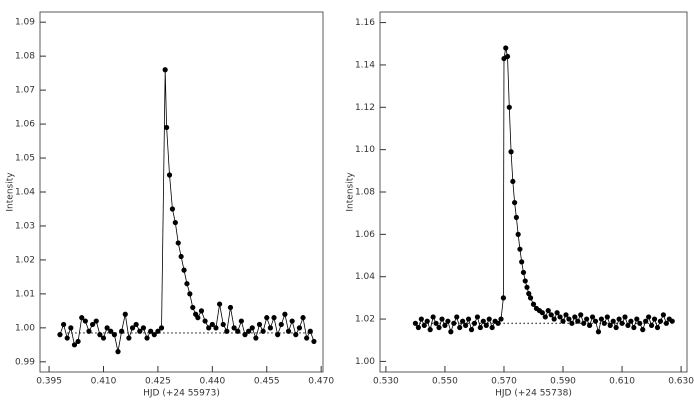  What do you see at coordinates (11, 192) in the screenshot?
I see `y-axis-label: Intensity` at bounding box center [11, 192].